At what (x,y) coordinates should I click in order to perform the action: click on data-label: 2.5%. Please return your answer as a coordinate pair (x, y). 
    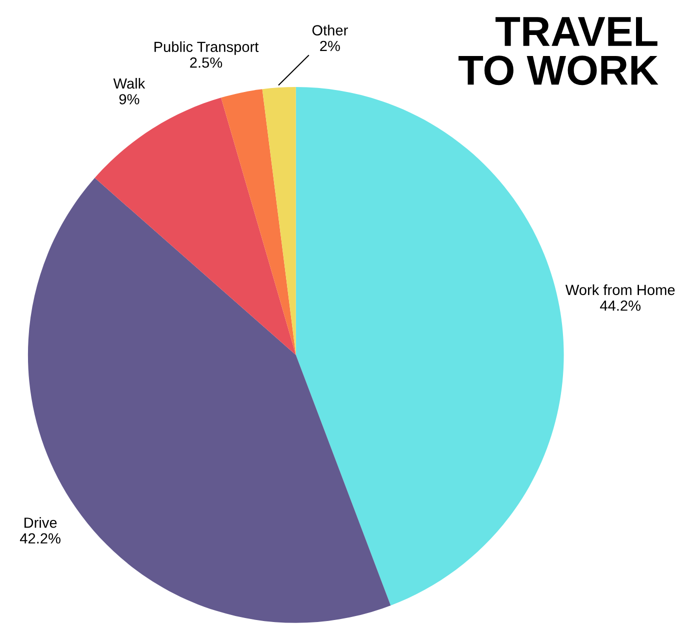
    Looking at the image, I should click on (206, 62).